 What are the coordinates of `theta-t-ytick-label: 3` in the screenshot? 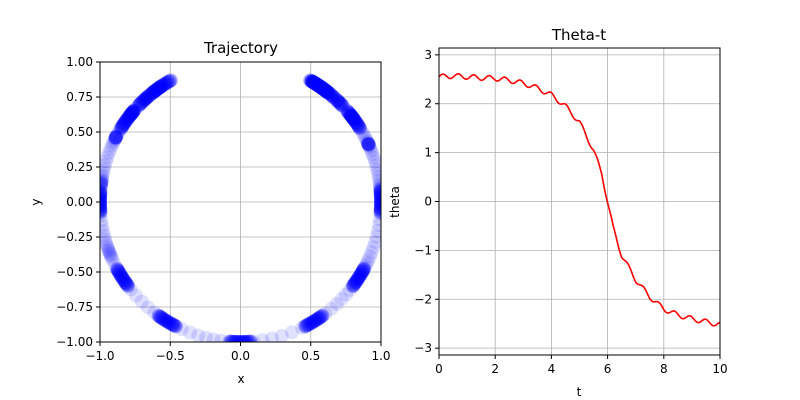 It's located at (428, 55).